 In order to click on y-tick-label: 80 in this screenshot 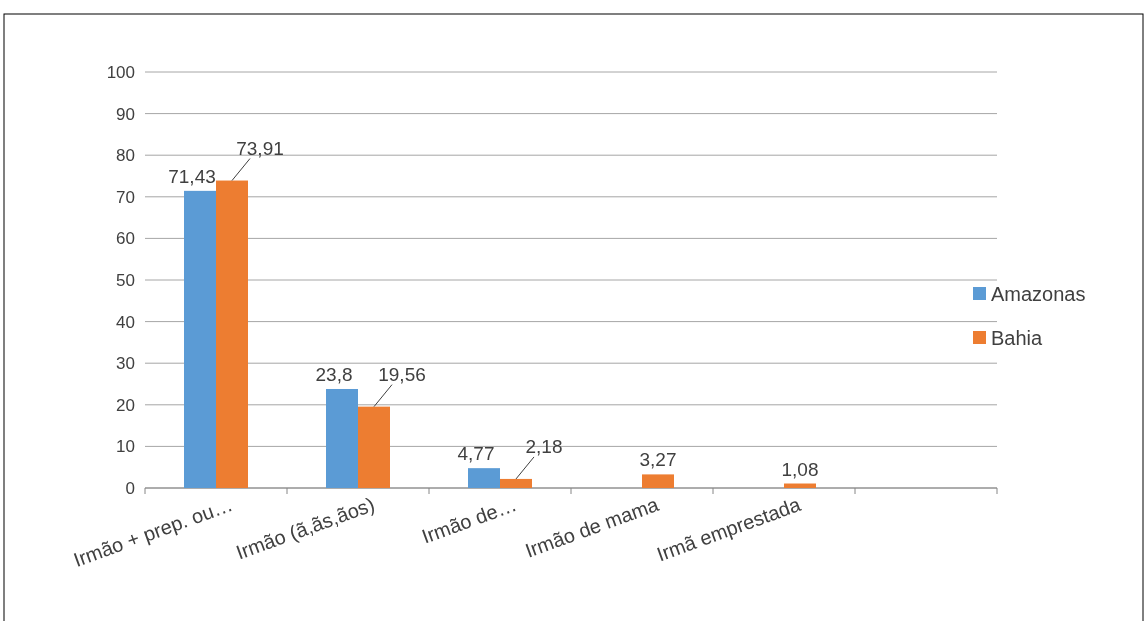, I will do `click(125, 156)`.